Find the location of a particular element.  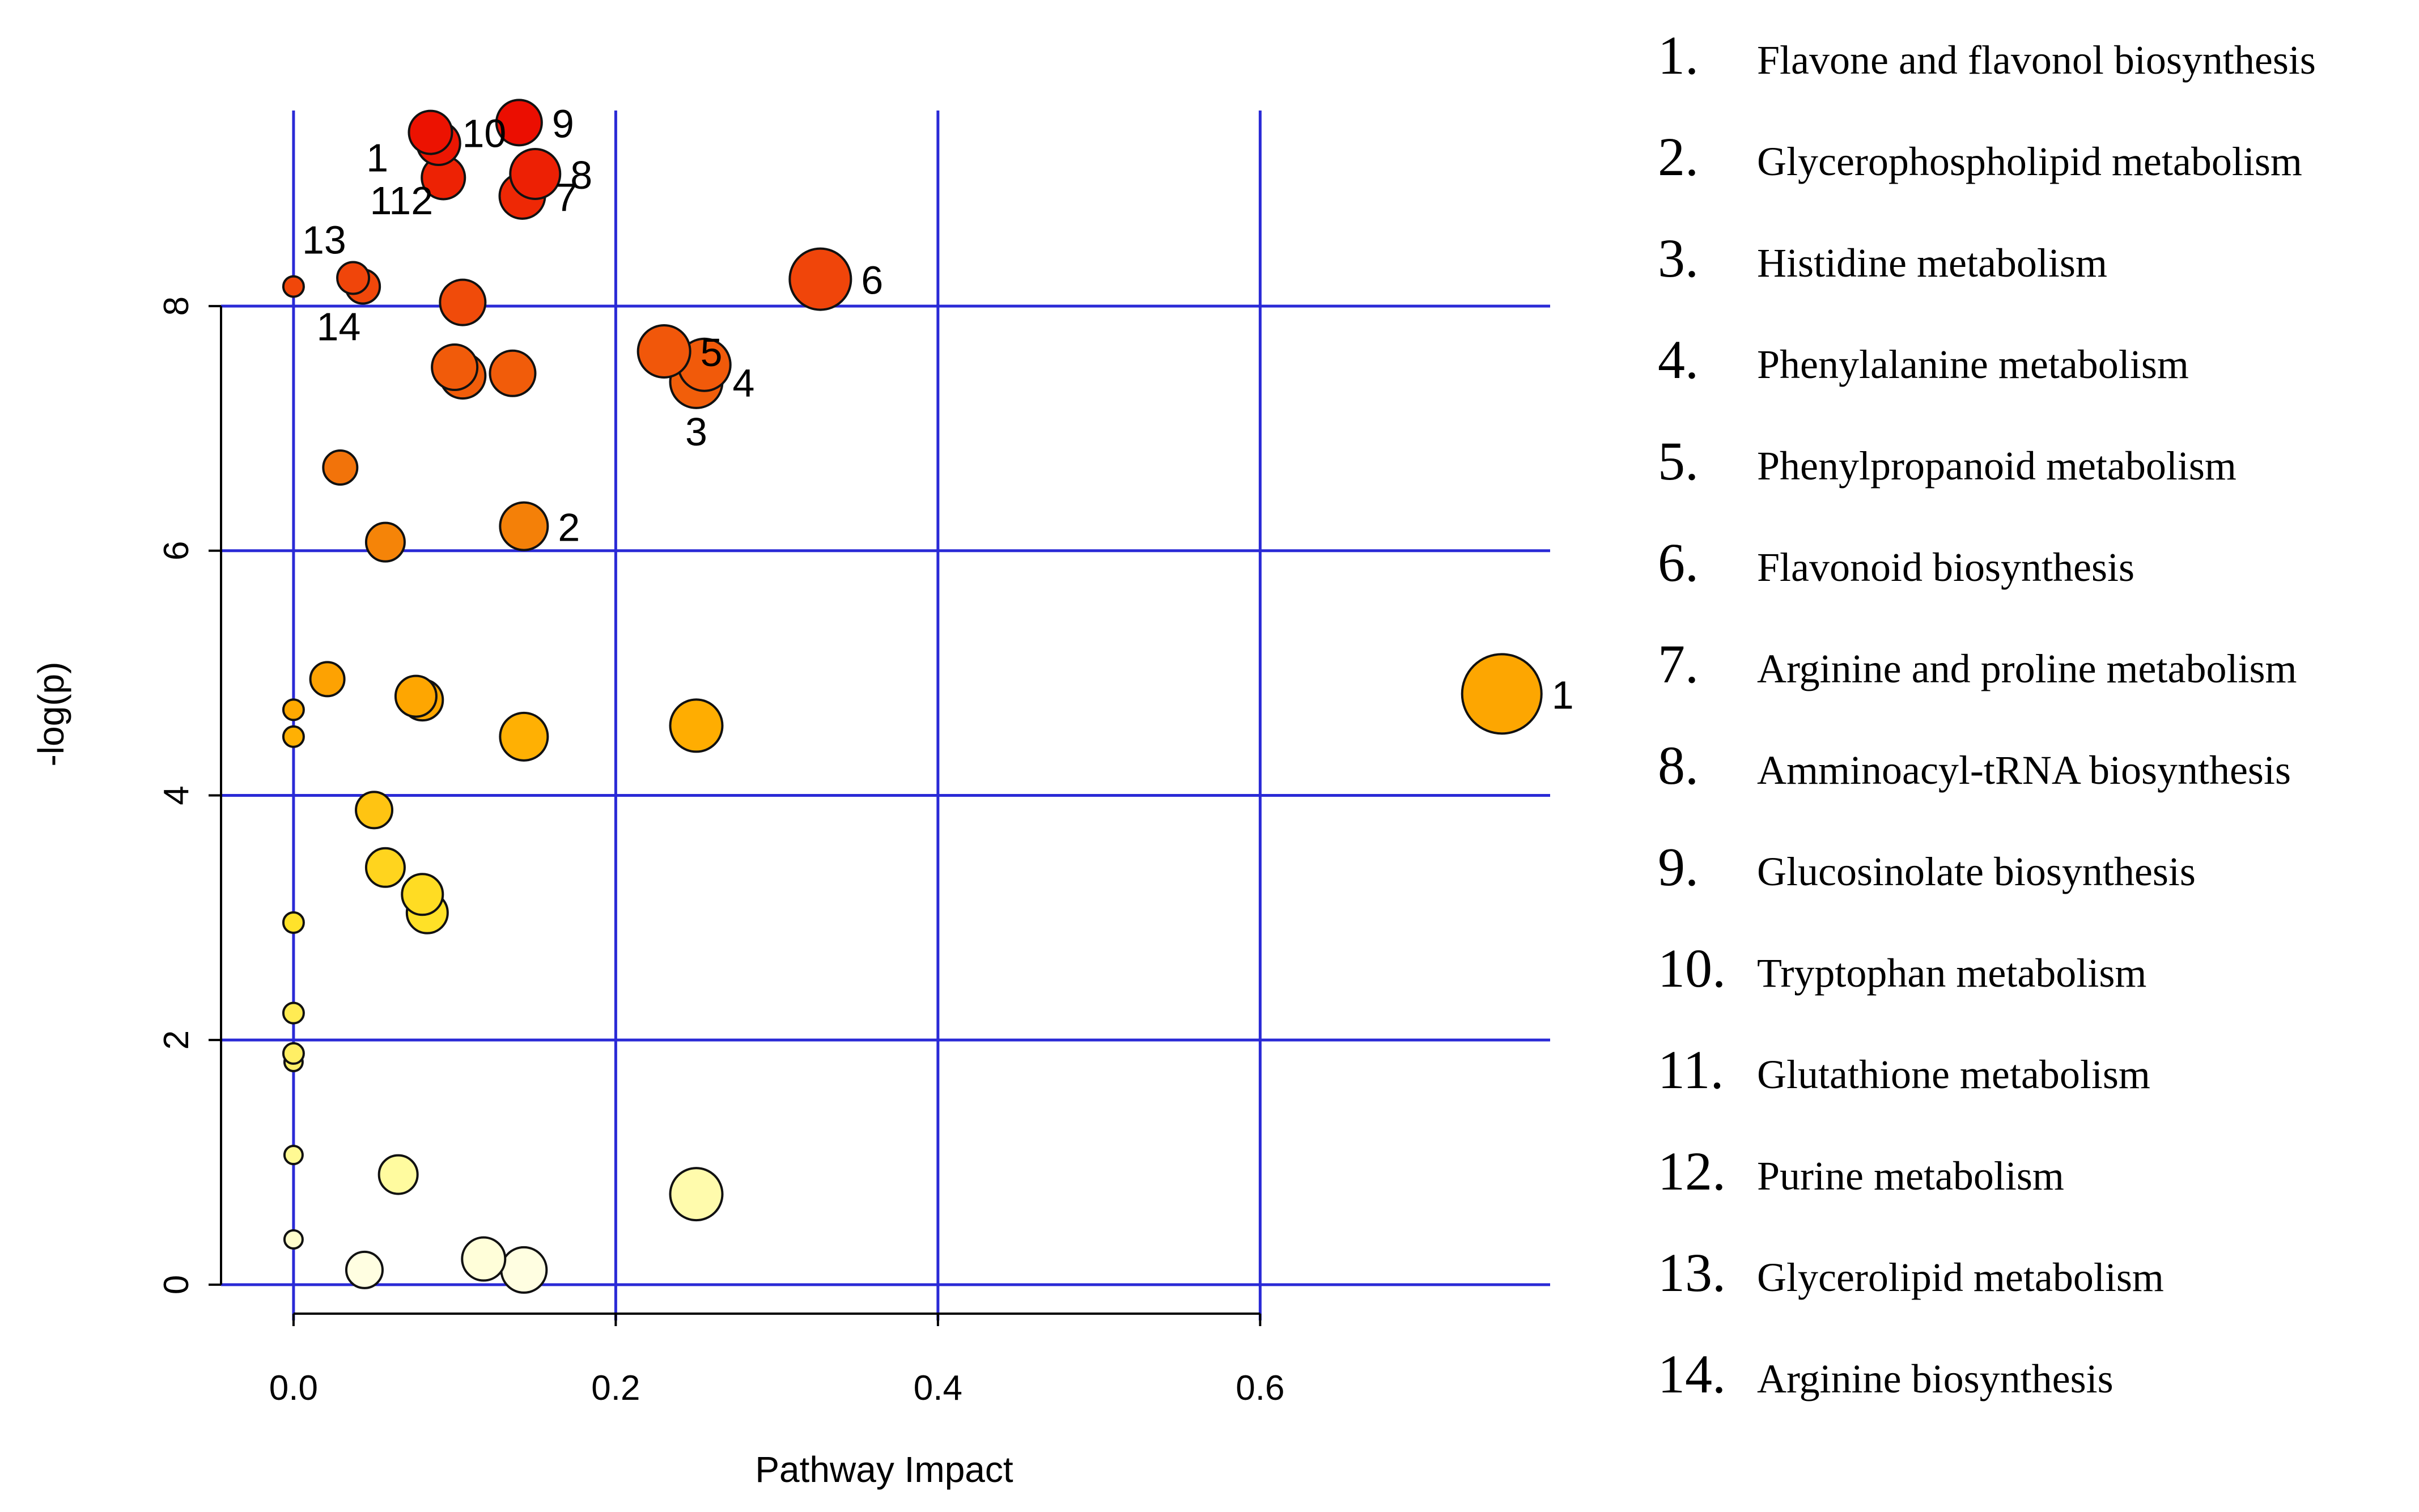

y-tick-label-2: 4 is located at coordinates (176, 795).